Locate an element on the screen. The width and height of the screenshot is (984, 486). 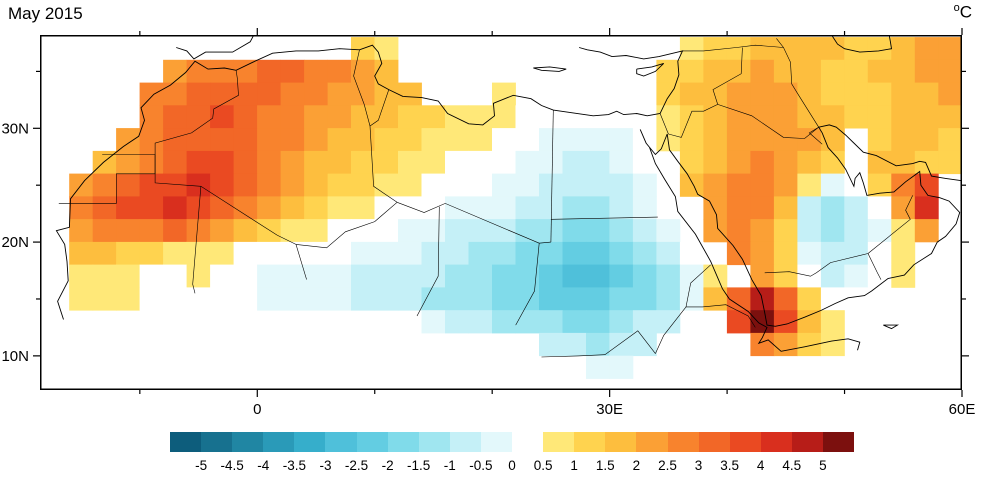
colorbar-tick-label: 0 is located at coordinates (512, 465).